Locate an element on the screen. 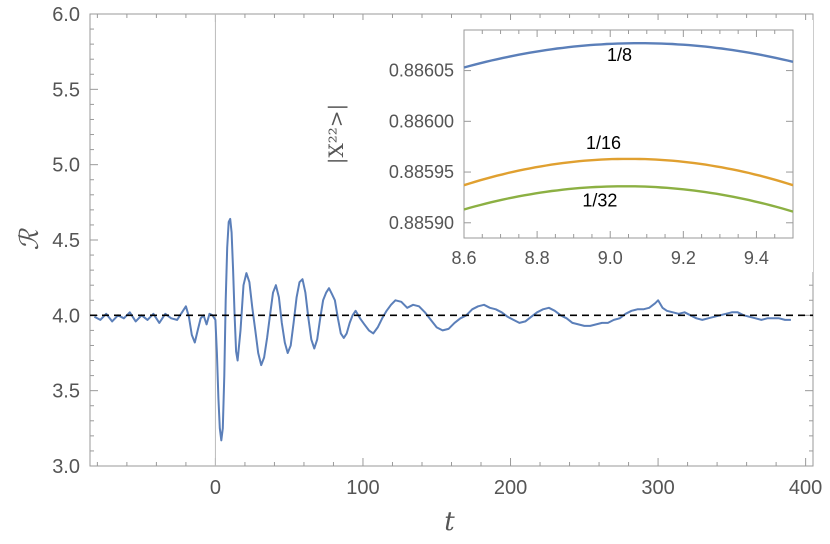  x-tick-label: 300 is located at coordinates (657, 488).